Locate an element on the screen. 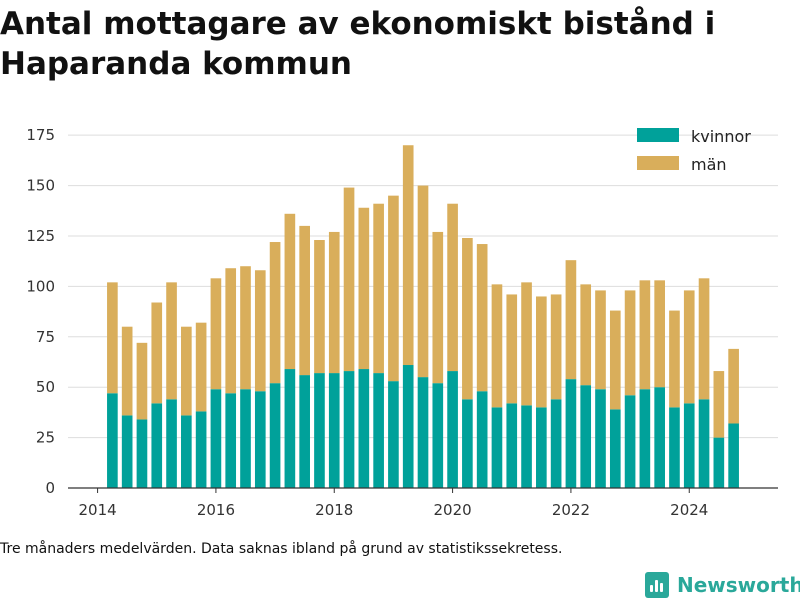 The image size is (800, 600). legend: kvinnor män is located at coordinates (694, 150).